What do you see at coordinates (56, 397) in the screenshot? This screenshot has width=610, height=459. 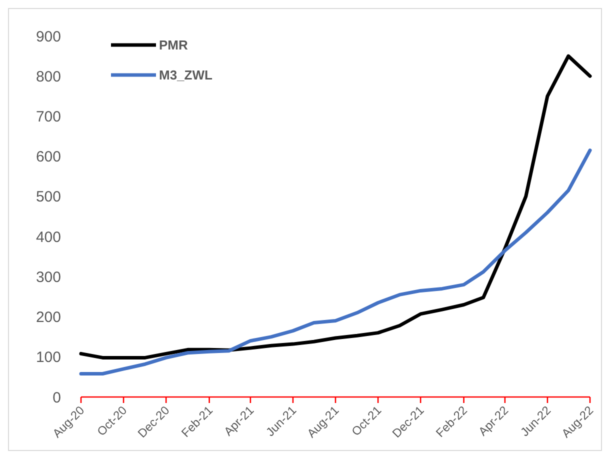 I see `y-tick-label: 0` at bounding box center [56, 397].